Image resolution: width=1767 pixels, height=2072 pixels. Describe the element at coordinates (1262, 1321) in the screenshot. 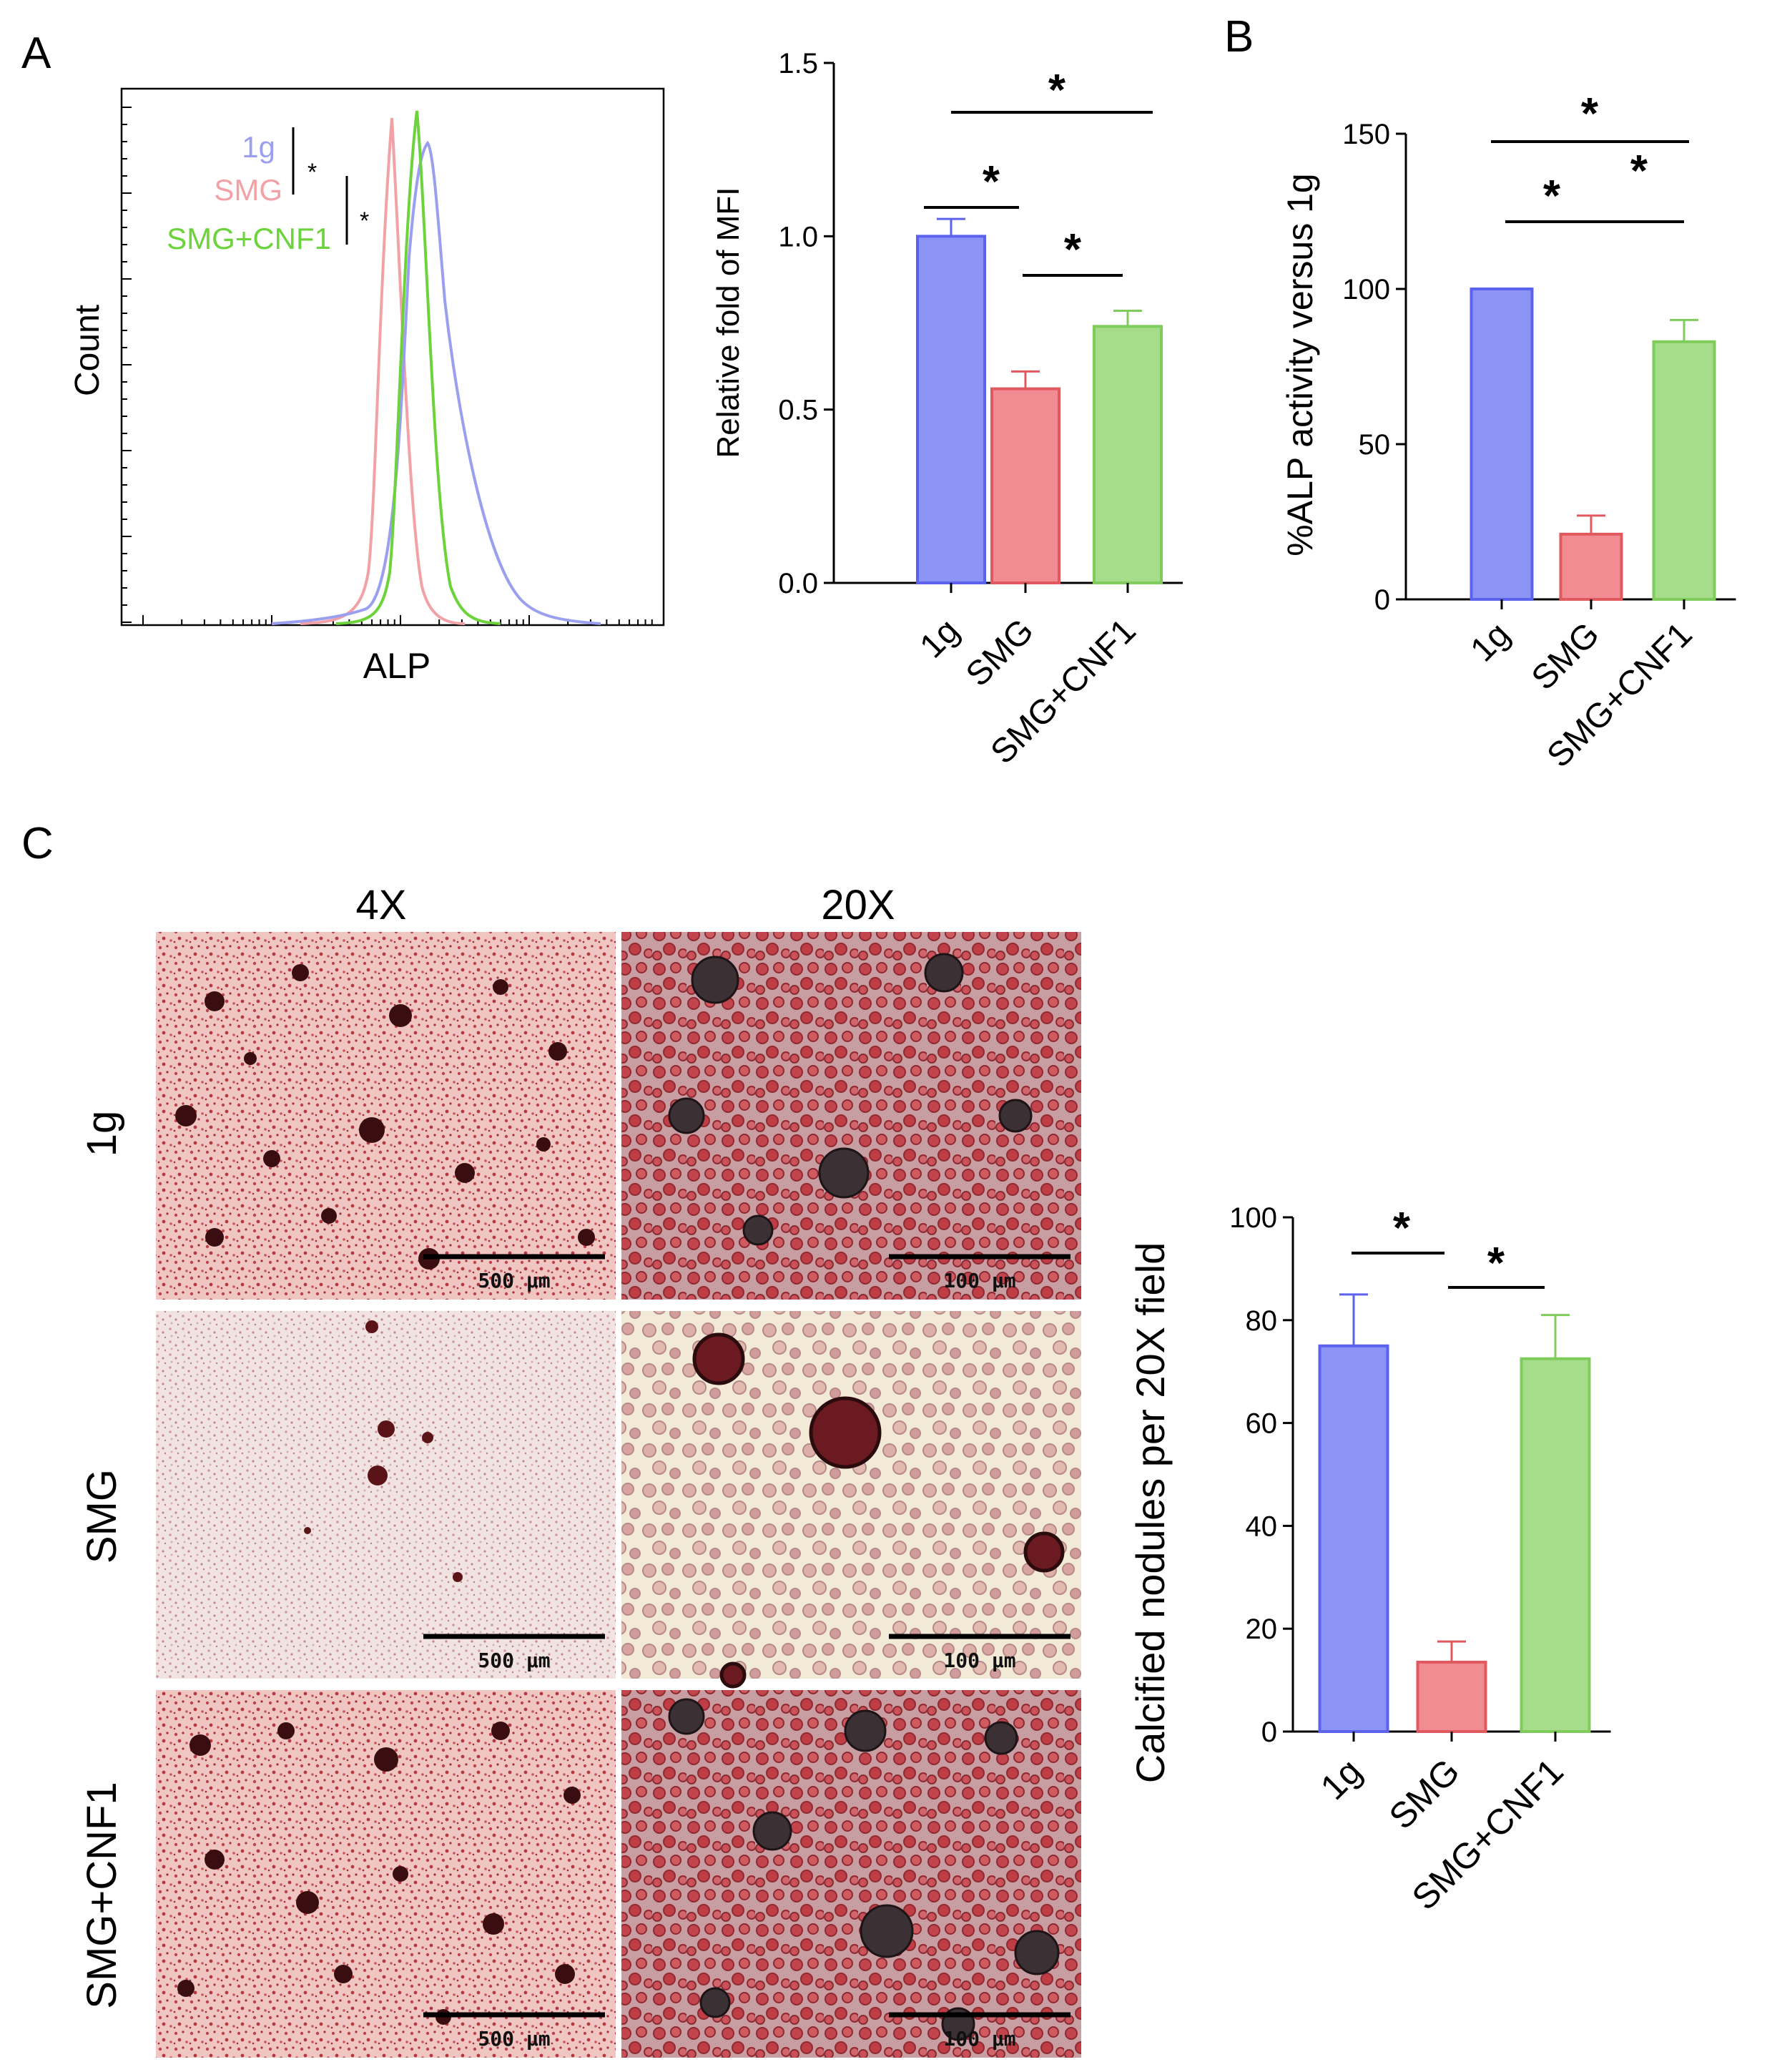

I see `nodules-y-tick-label: 80` at that location.